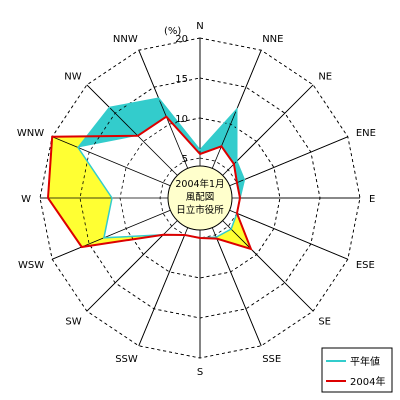  Describe the element at coordinates (367, 381) in the screenshot. I see `legend-label-1: 2004年` at that location.